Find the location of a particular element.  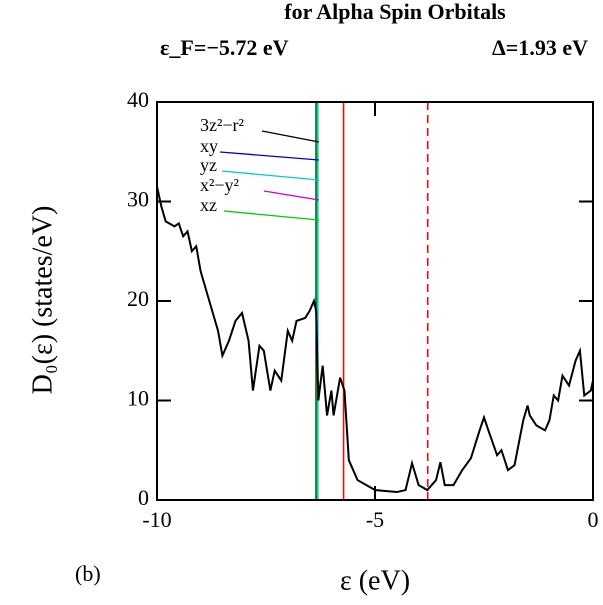

y-tick-label: 20 is located at coordinates (138, 298).